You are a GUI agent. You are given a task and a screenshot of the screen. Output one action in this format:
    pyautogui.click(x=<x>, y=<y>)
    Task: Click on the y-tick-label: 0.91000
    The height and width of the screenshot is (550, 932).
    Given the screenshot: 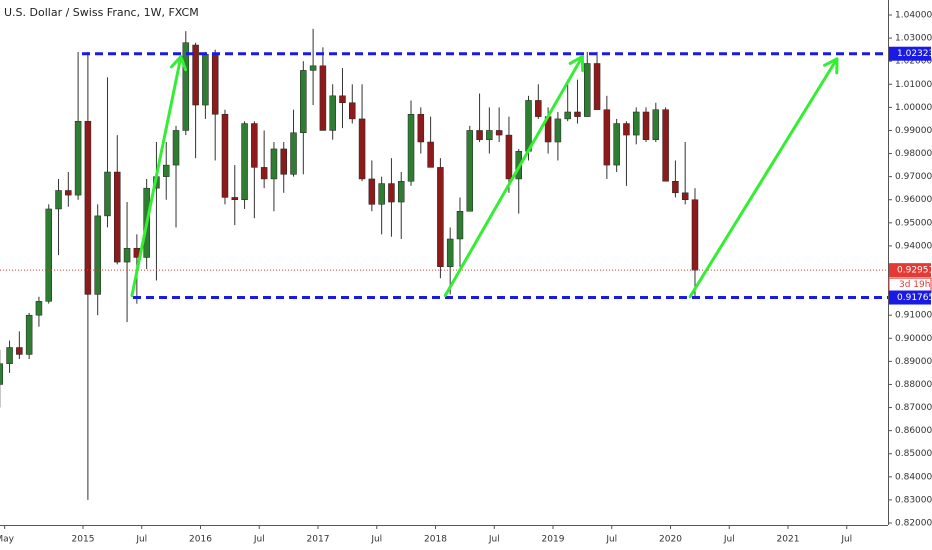 What is the action you would take?
    pyautogui.click(x=913, y=316)
    